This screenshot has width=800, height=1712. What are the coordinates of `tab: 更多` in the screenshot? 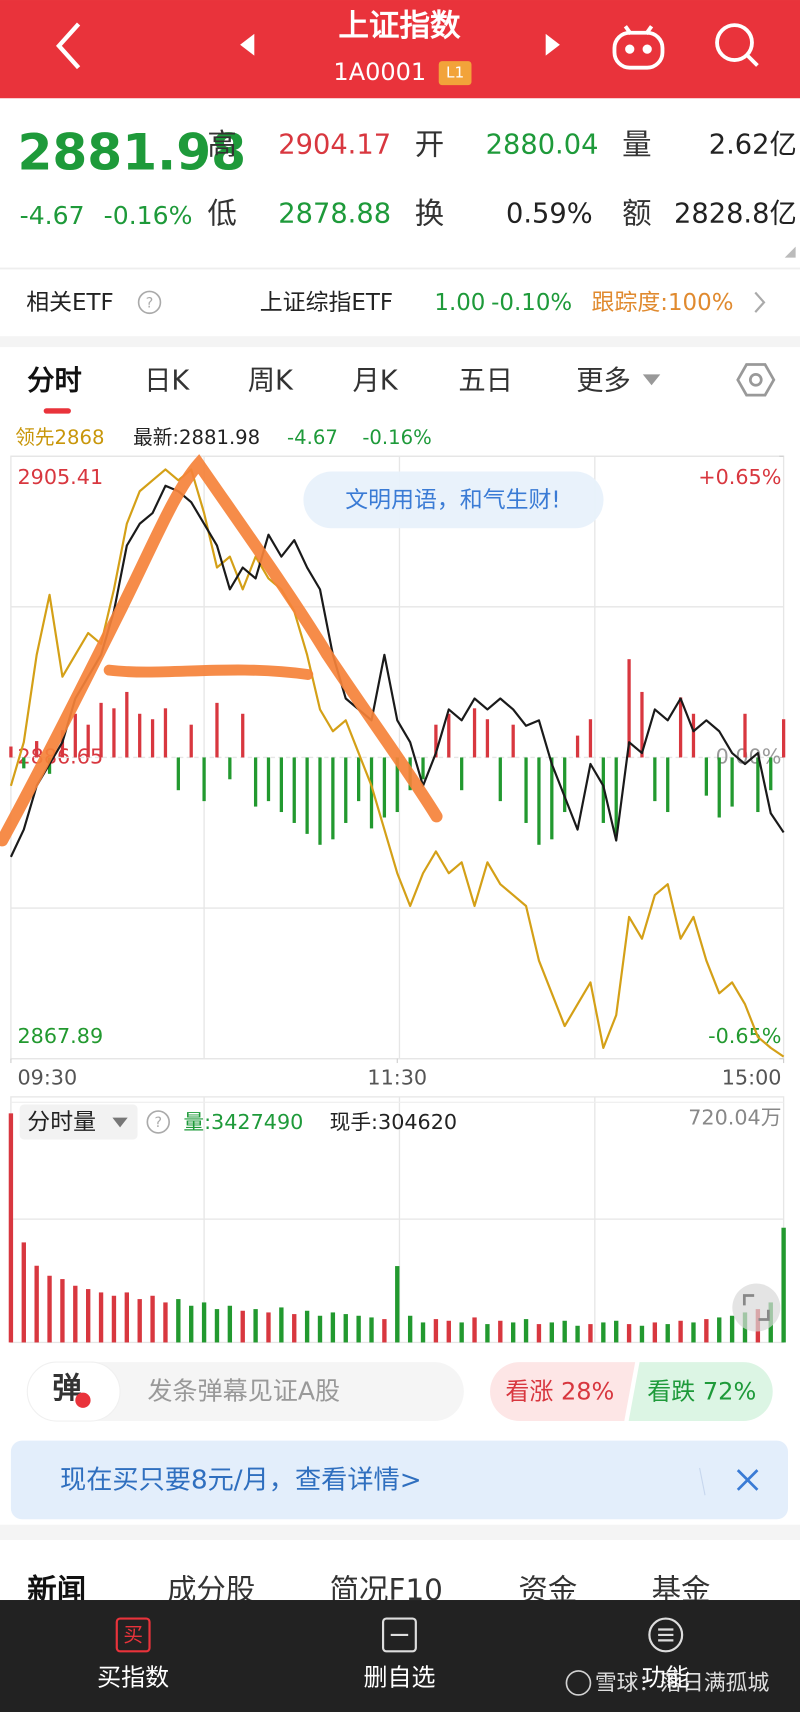 It's located at (603, 381).